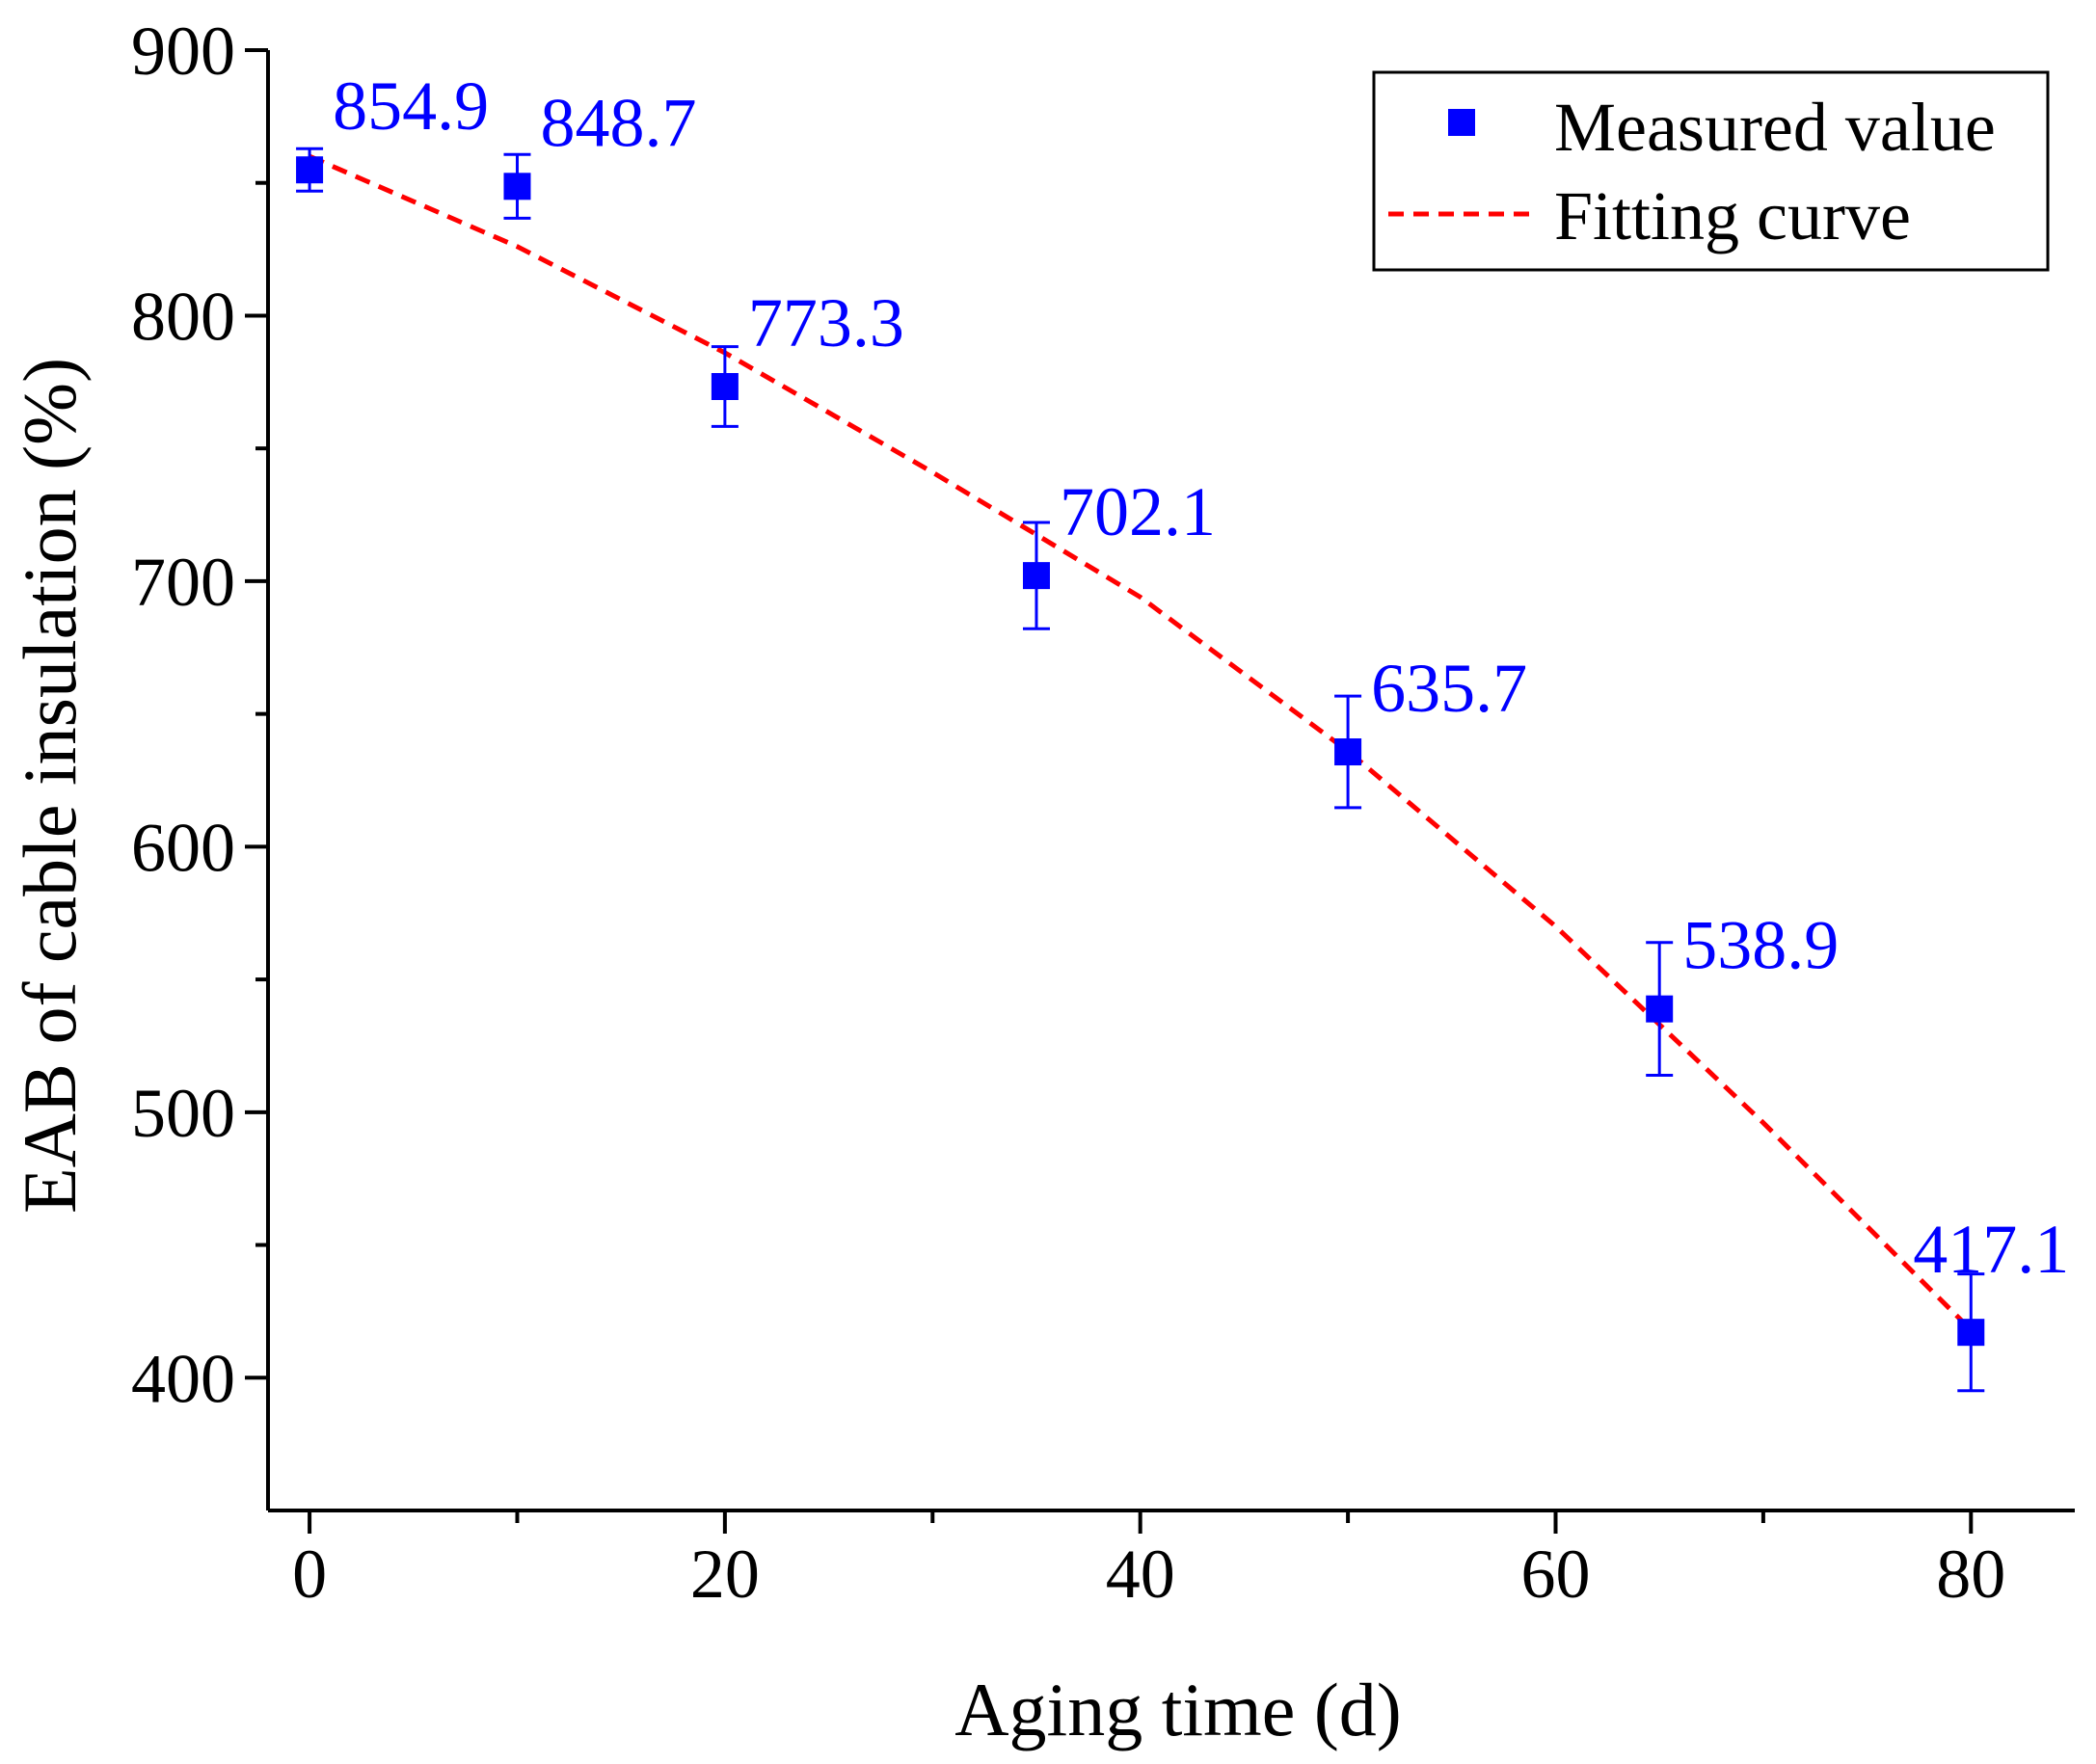 The width and height of the screenshot is (2096, 1764). What do you see at coordinates (1760, 945) in the screenshot?
I see `data-value-label: 538.9` at bounding box center [1760, 945].